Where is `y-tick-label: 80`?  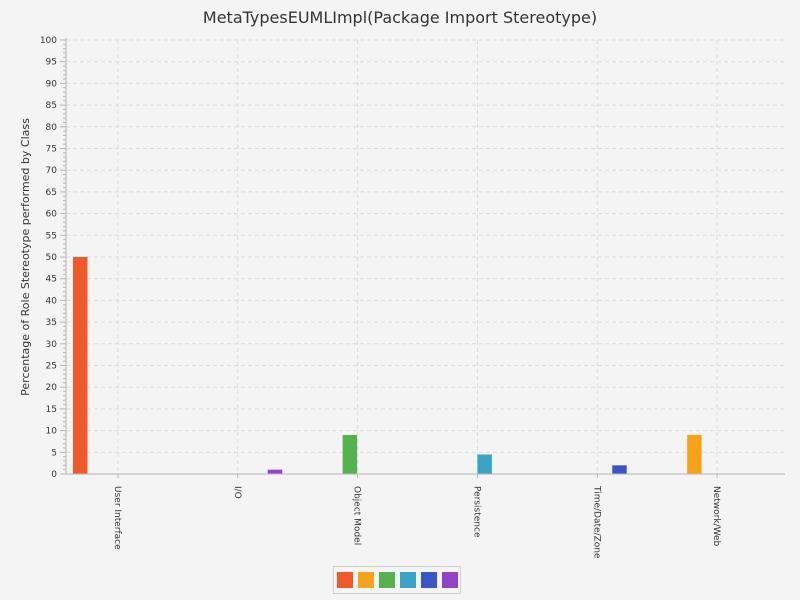 y-tick-label: 80 is located at coordinates (52, 128).